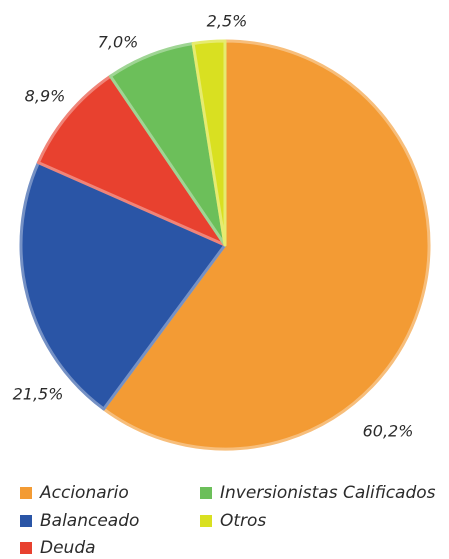  What do you see at coordinates (68, 548) in the screenshot?
I see `legend-label: Deuda` at bounding box center [68, 548].